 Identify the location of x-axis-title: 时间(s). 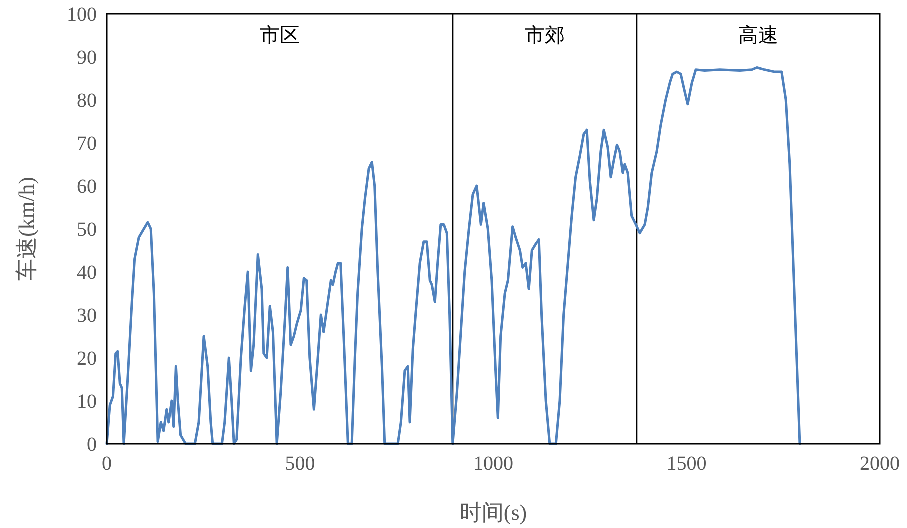
(494, 512).